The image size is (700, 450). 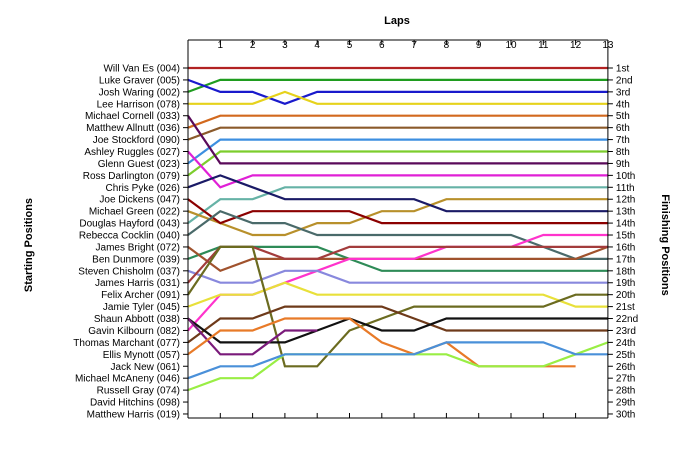 I want to click on finishing-position-label: 4th, so click(x=623, y=104).